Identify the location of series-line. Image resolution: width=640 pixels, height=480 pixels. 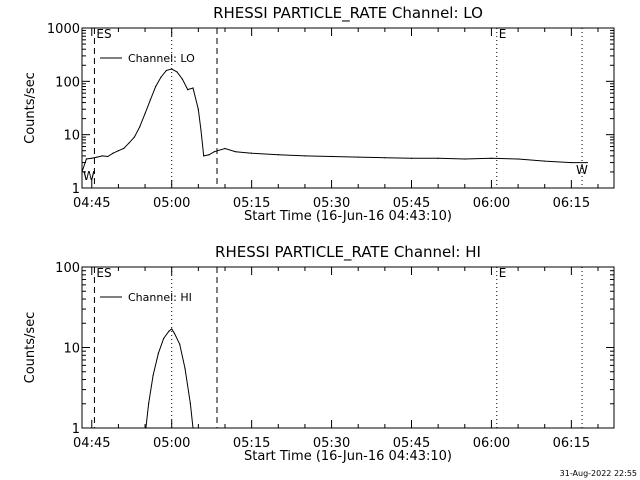
(169, 378).